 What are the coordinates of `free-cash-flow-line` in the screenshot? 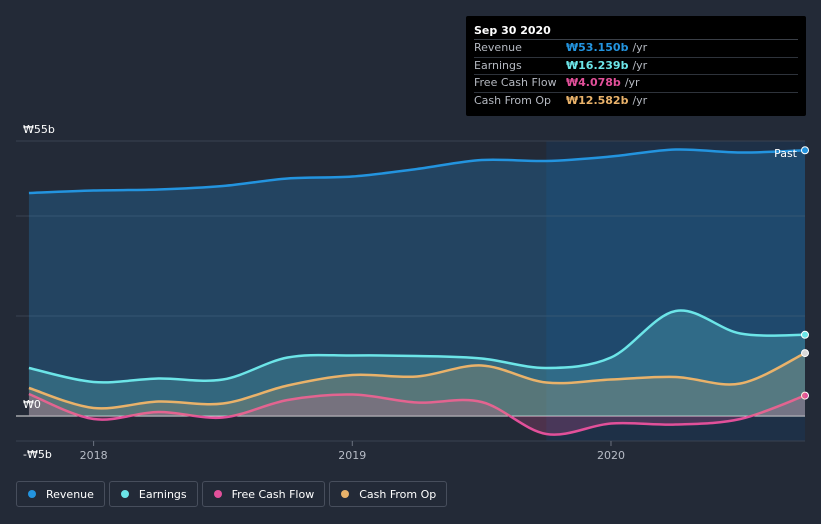 It's located at (417, 414).